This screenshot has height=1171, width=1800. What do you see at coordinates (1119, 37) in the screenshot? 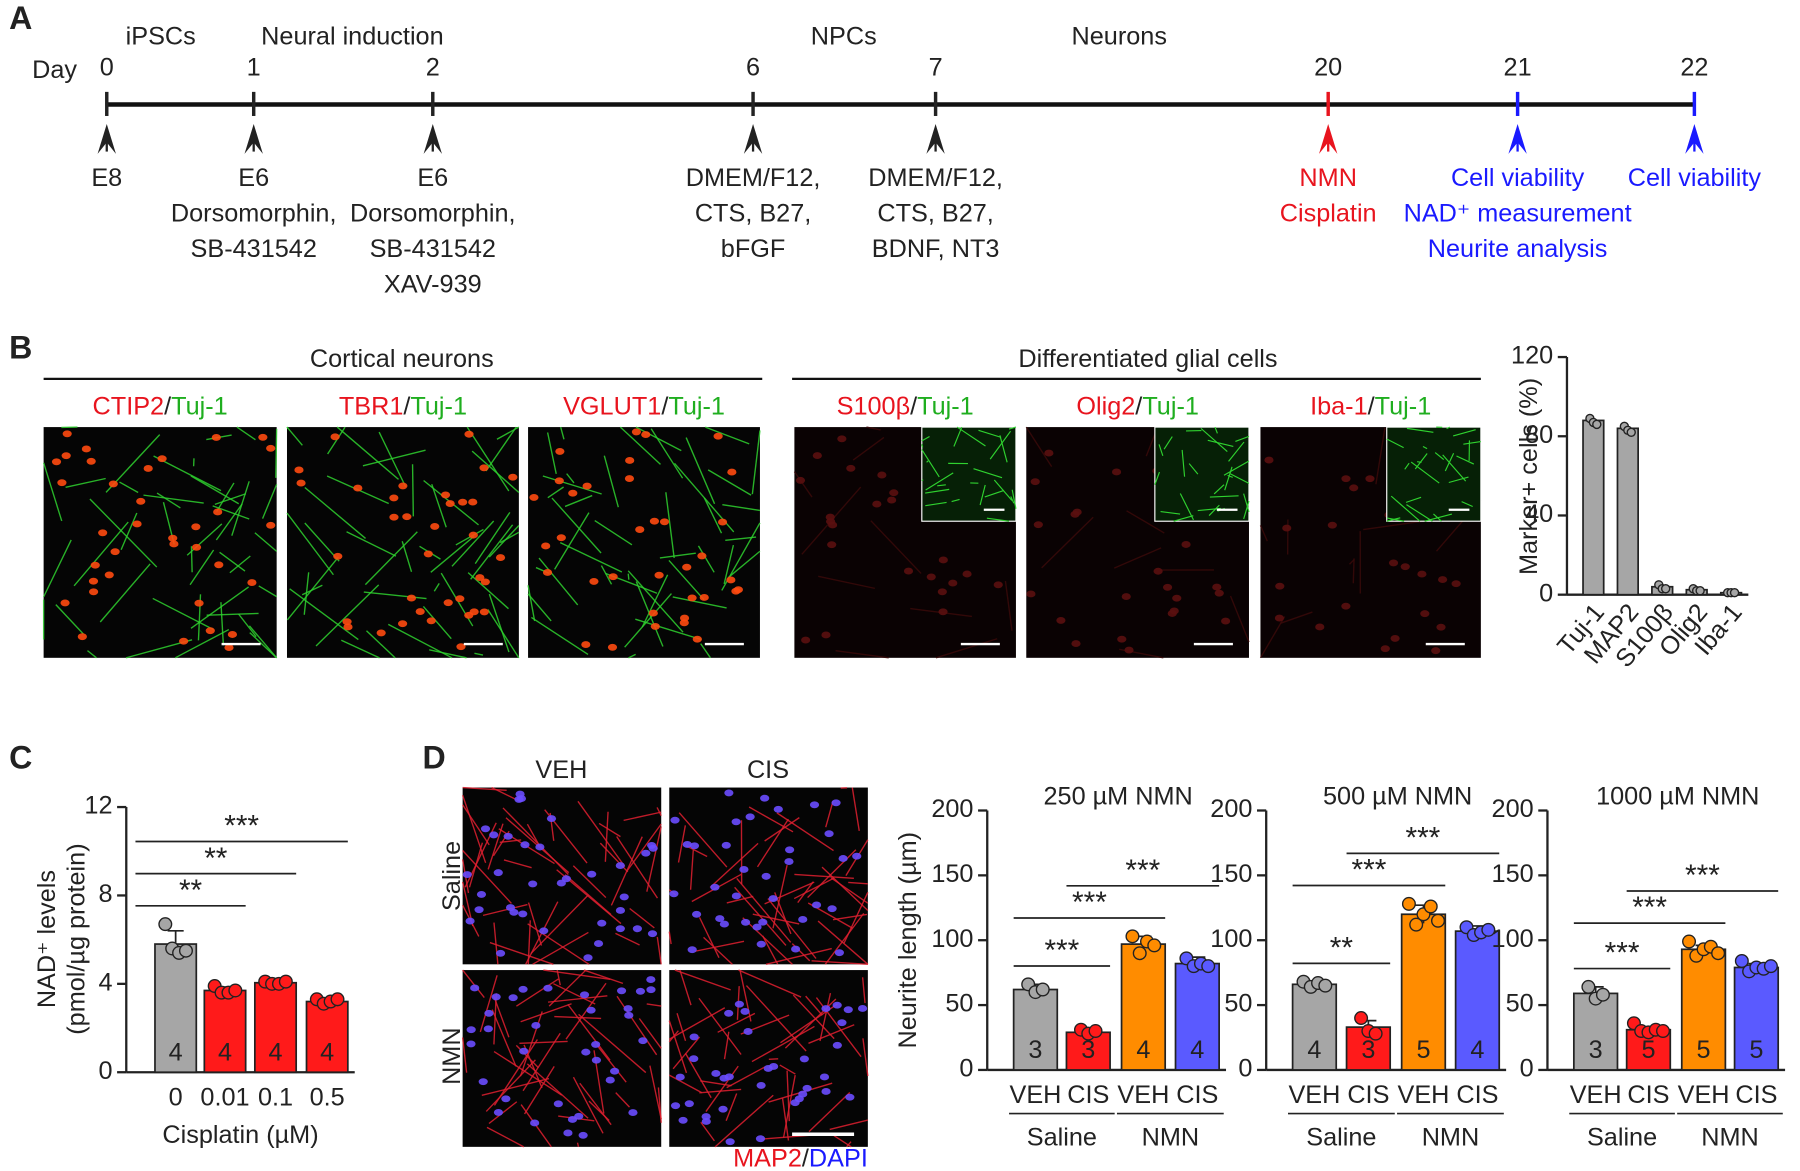
I see `stage-label: Neurons` at bounding box center [1119, 37].